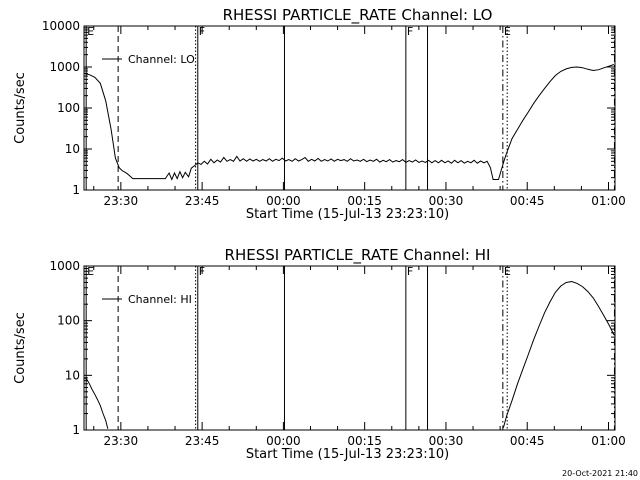 Image resolution: width=640 pixels, height=480 pixels. What do you see at coordinates (358, 15) in the screenshot?
I see `chart-title: RHESSI PARTICLE_RATE Channel: LO` at bounding box center [358, 15].